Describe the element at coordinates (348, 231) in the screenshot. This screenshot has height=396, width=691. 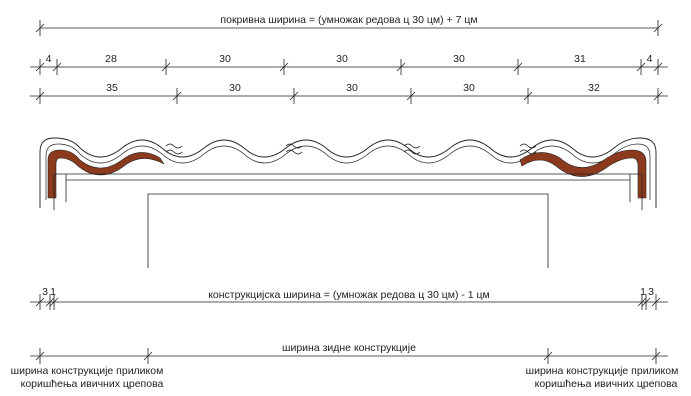
I see `wall-structure` at that location.